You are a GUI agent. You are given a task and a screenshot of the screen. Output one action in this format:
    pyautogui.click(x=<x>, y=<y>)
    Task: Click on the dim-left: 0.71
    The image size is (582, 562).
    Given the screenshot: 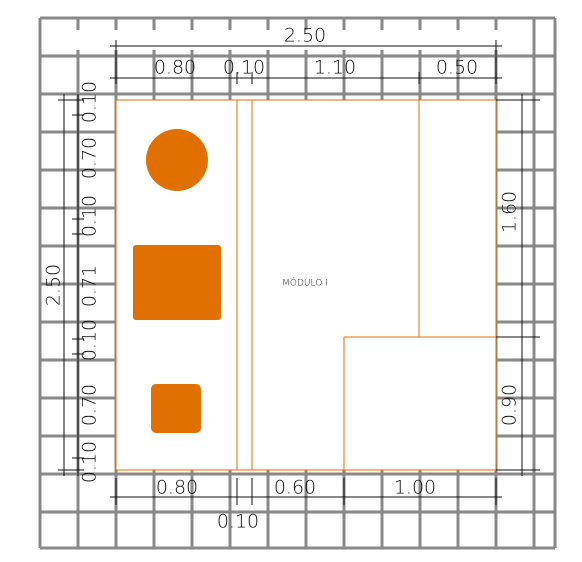 What is the action you would take?
    pyautogui.click(x=90, y=286)
    